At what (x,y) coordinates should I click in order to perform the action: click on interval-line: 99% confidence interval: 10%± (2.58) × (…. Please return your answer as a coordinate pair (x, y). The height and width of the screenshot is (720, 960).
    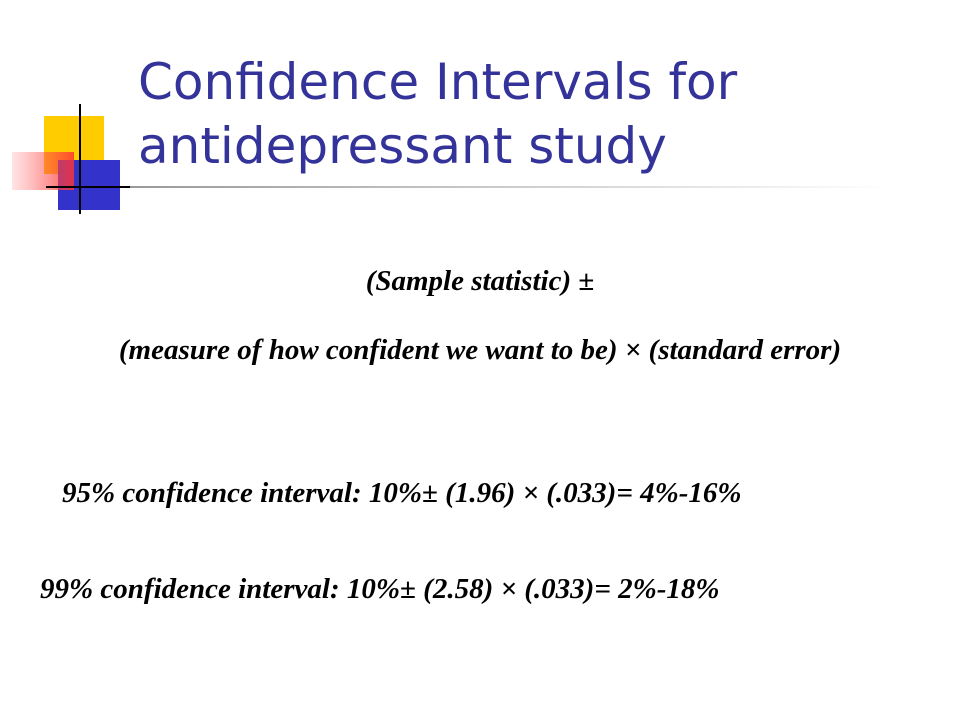
    Looking at the image, I should click on (380, 589).